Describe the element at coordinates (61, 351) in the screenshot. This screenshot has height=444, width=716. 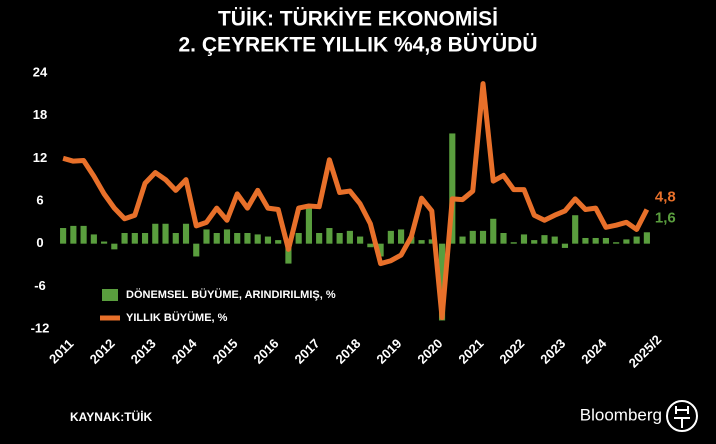
I see `x-tick-label: 2011` at that location.